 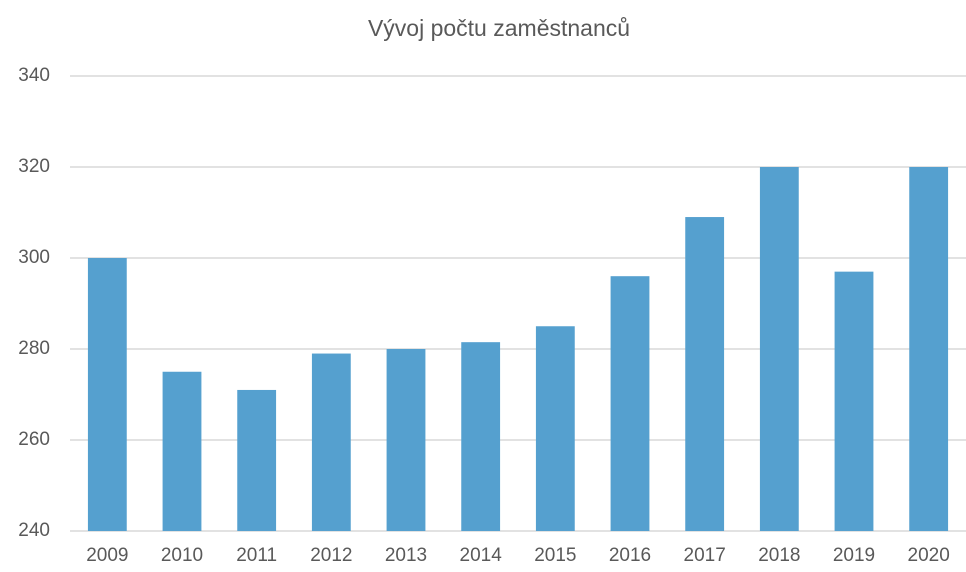 I want to click on y-tick-label: 340, so click(x=34, y=75).